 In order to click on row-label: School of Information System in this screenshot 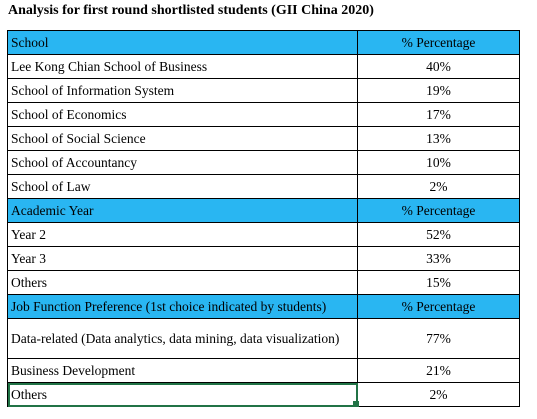, I will do `click(182, 90)`.